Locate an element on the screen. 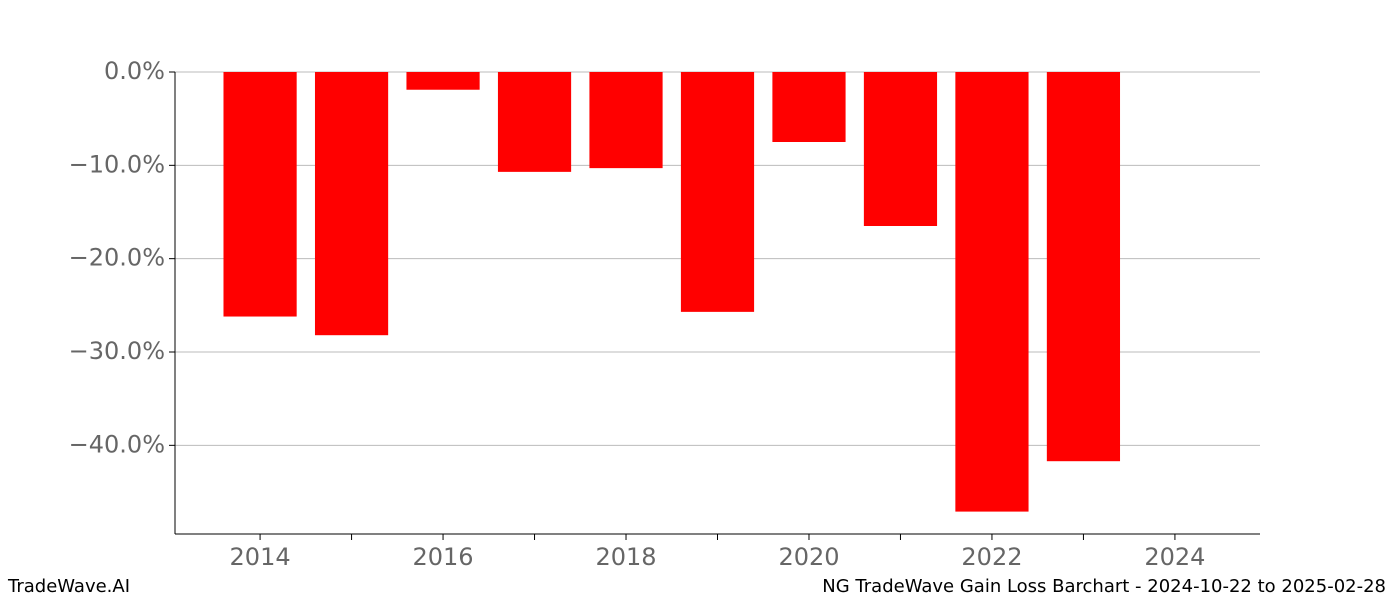 The image size is (1400, 600). x-tick-label: 2020 is located at coordinates (808, 557).